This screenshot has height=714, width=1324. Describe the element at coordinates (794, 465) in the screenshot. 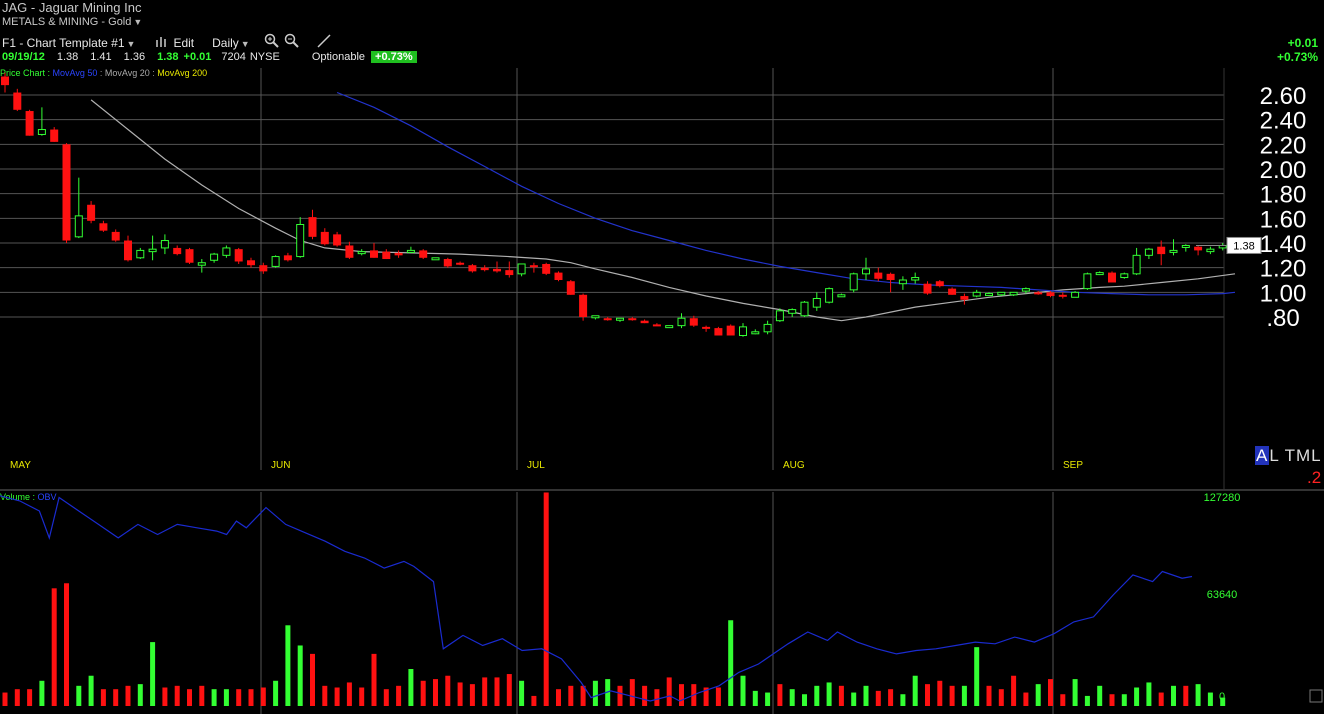

I see `month-label: AUG` at that location.